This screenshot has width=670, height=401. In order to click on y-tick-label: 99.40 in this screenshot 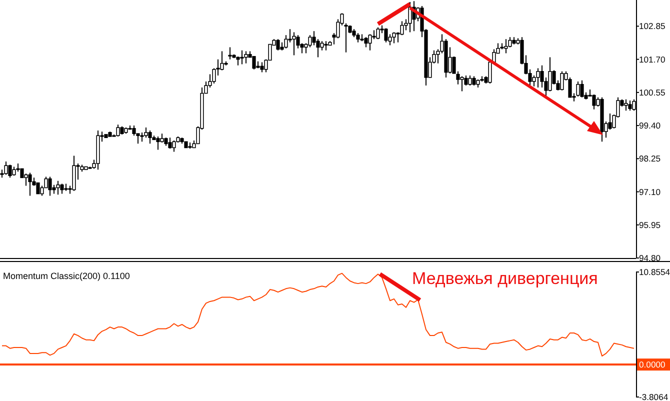, I will do `click(650, 125)`.